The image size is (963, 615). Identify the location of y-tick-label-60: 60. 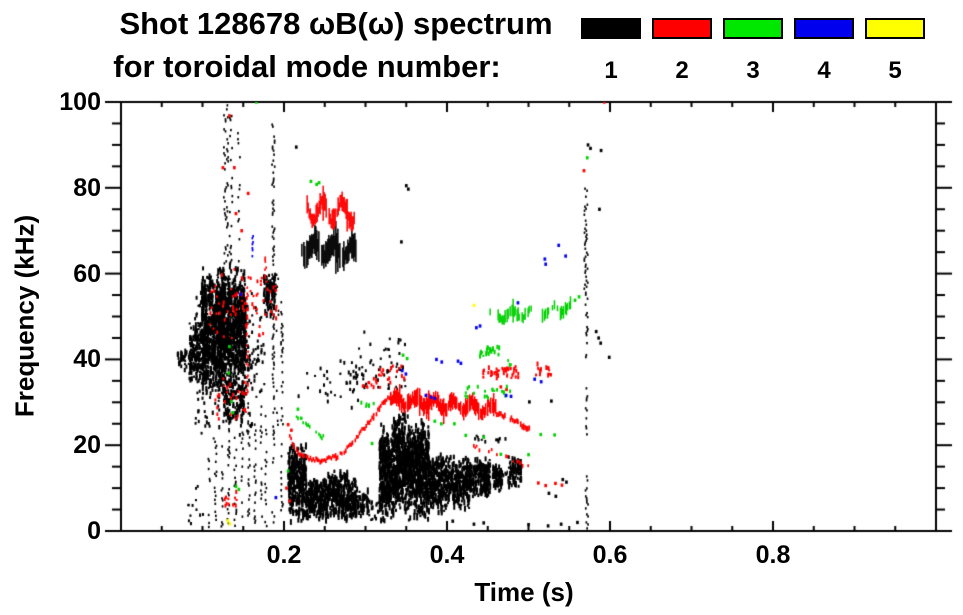
(87, 273).